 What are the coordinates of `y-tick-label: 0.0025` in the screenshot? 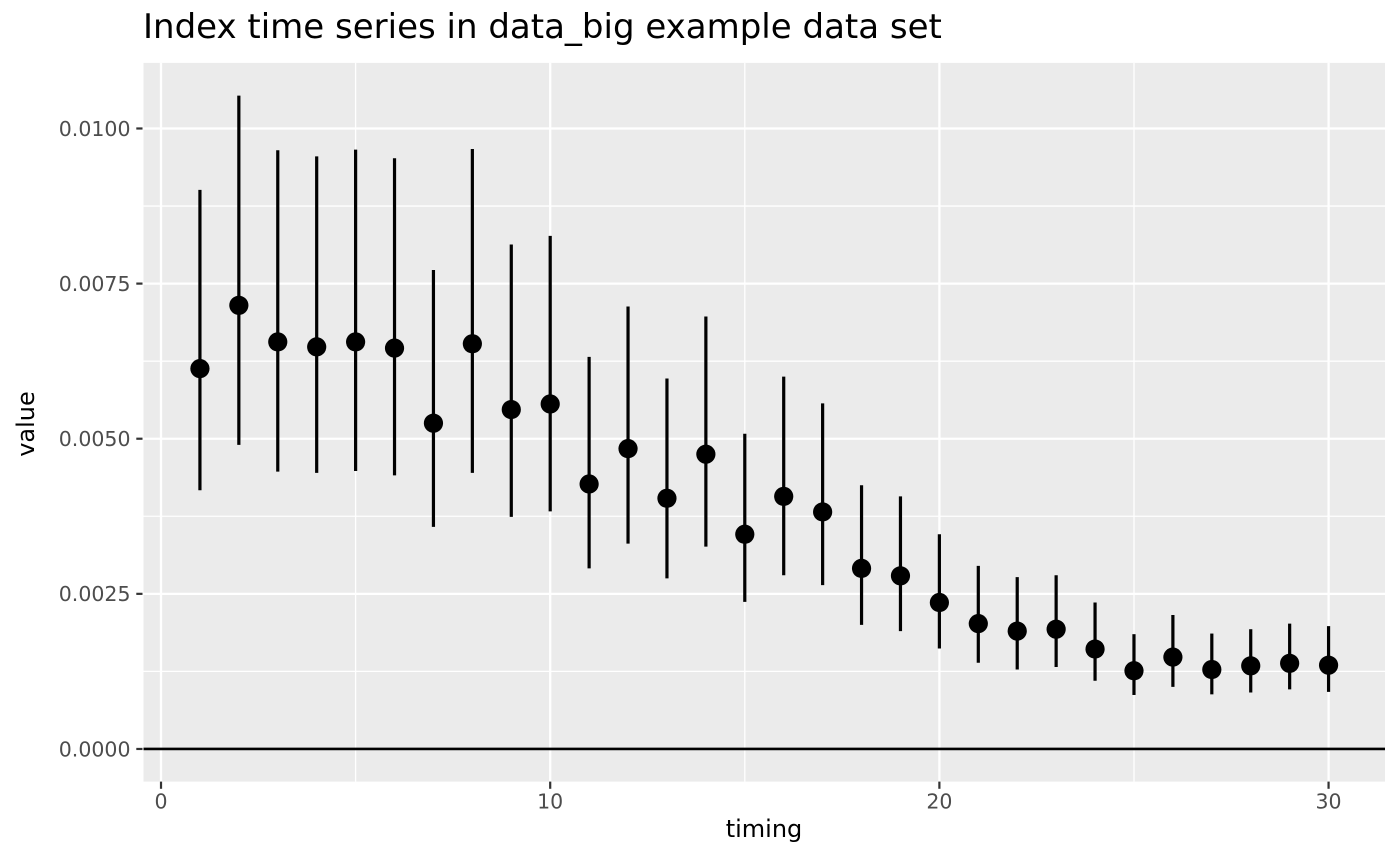 It's located at (95, 594).